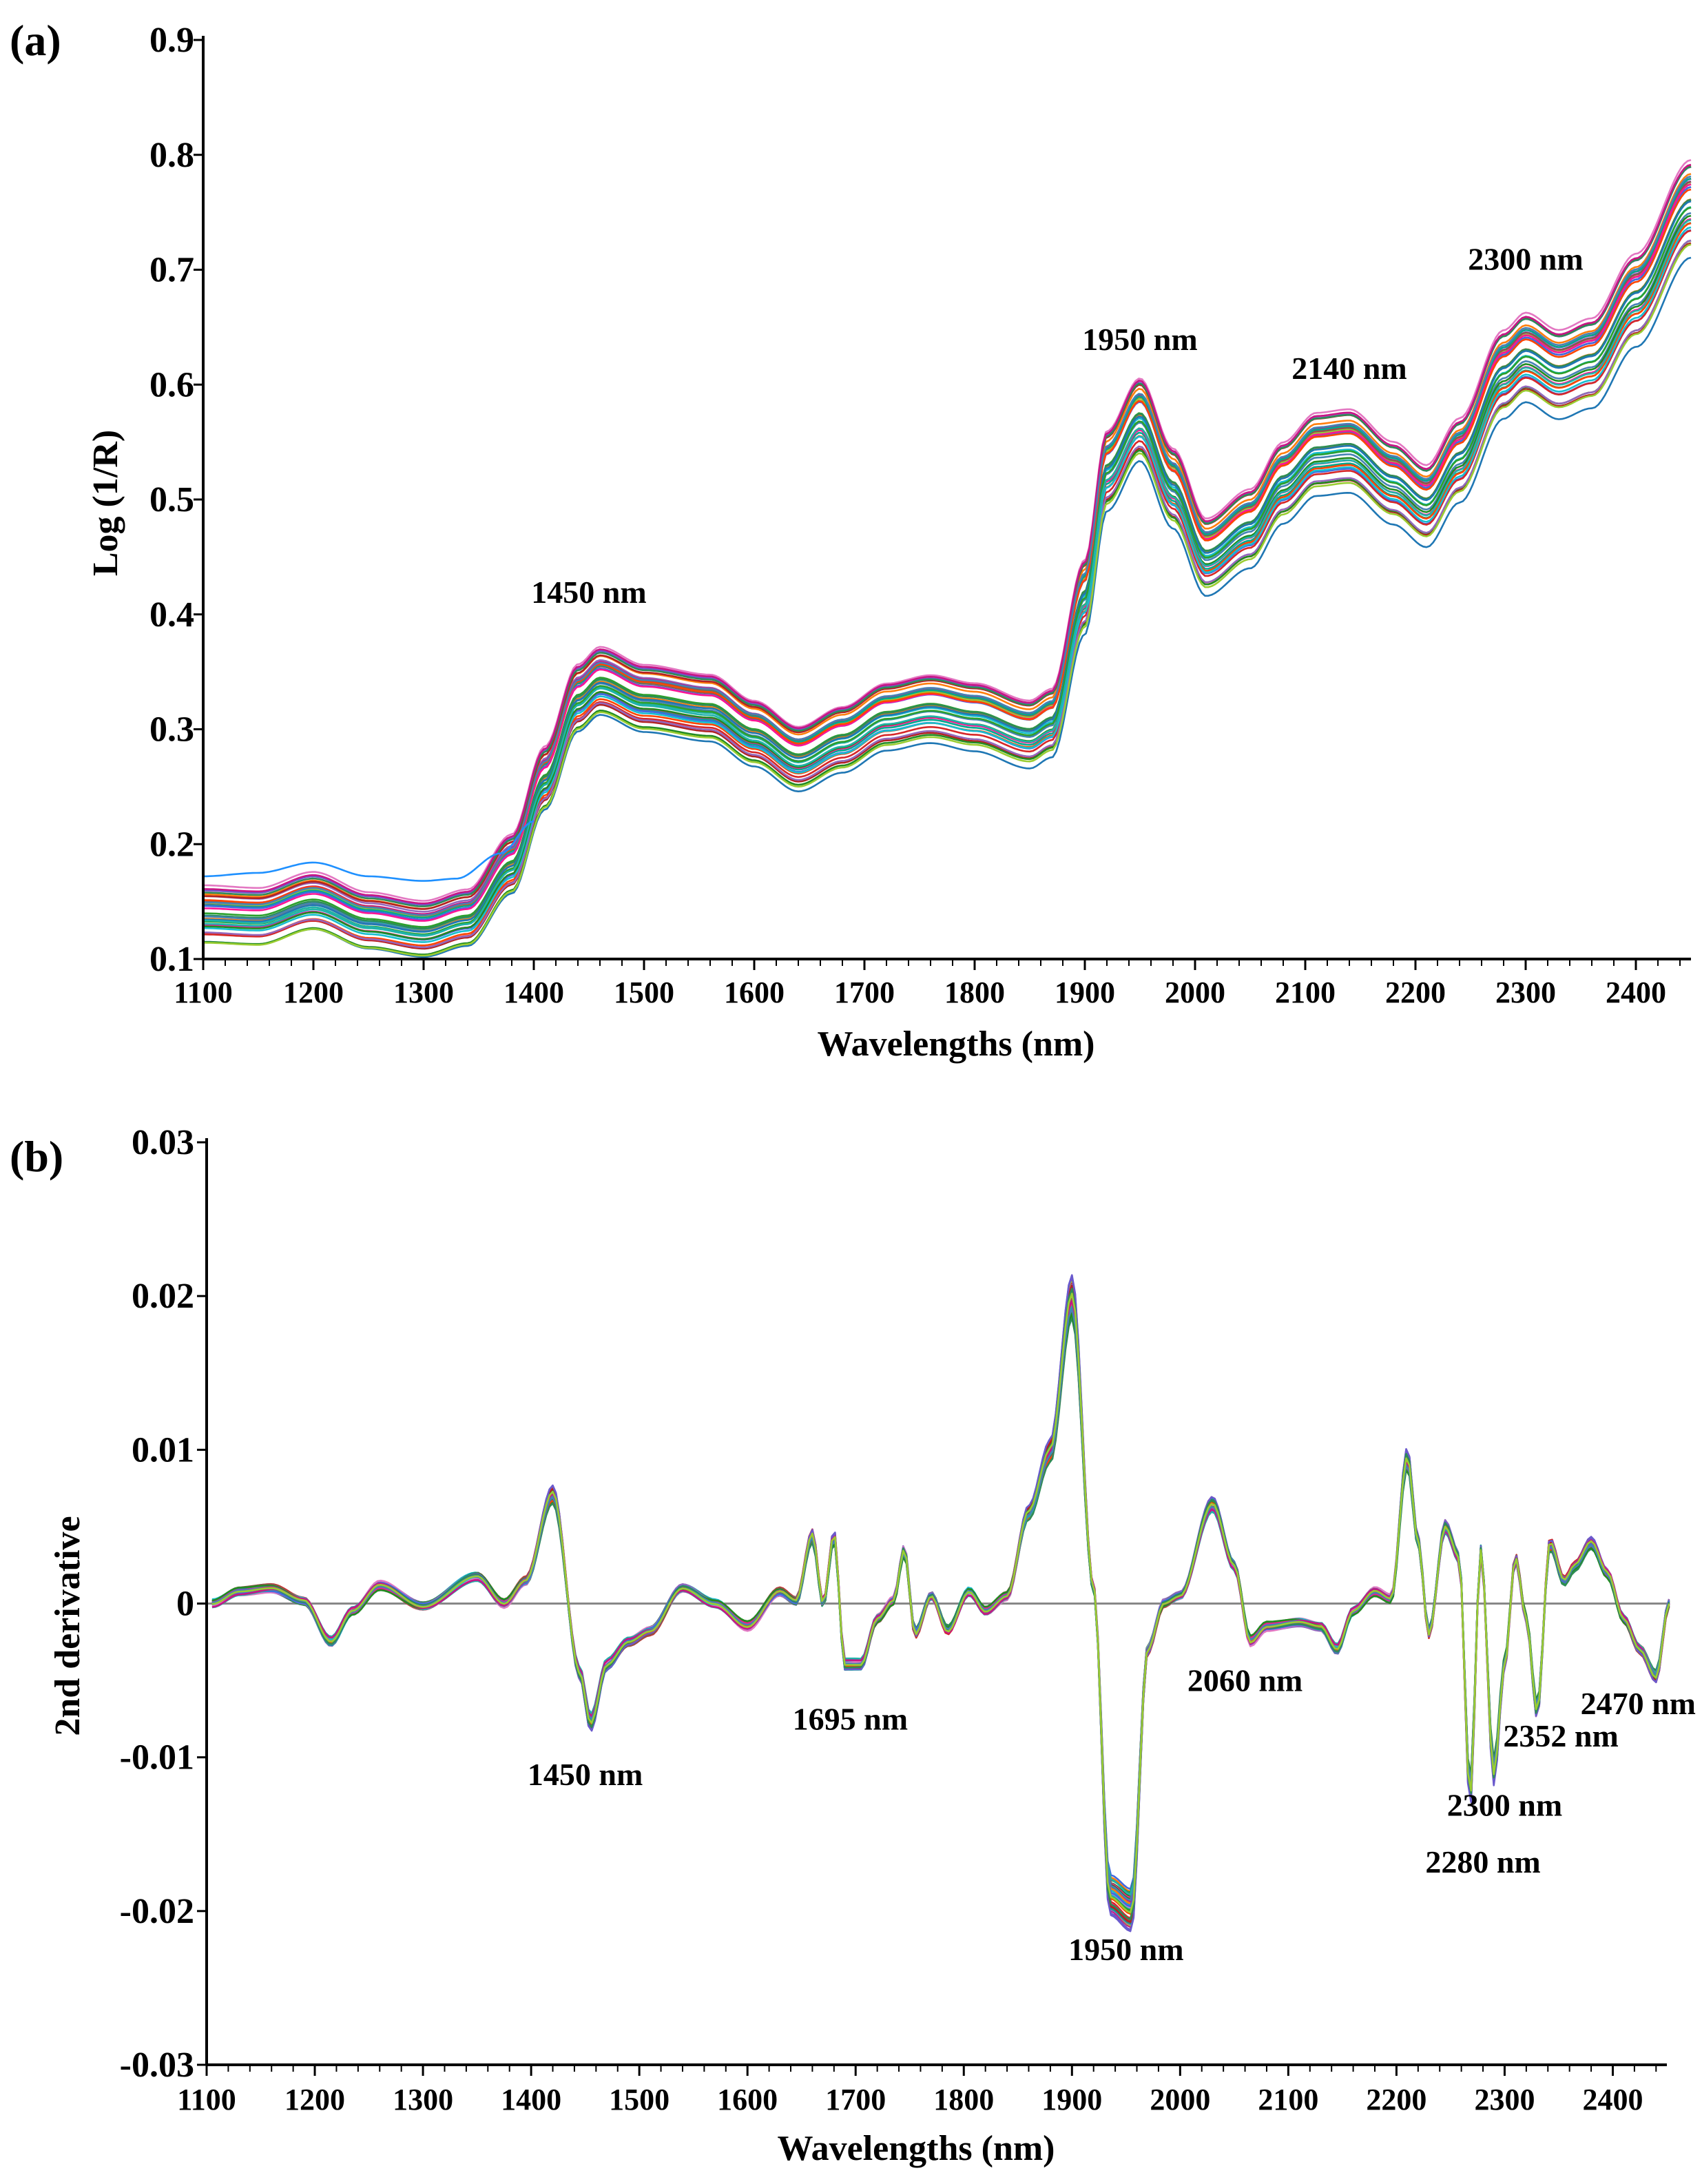  I want to click on panel-a-y-tick-label: 0.7, so click(171, 270).